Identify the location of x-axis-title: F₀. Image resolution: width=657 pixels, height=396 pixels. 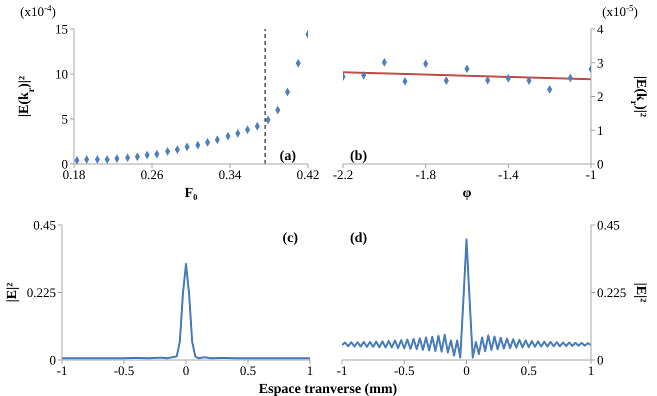
(191, 193).